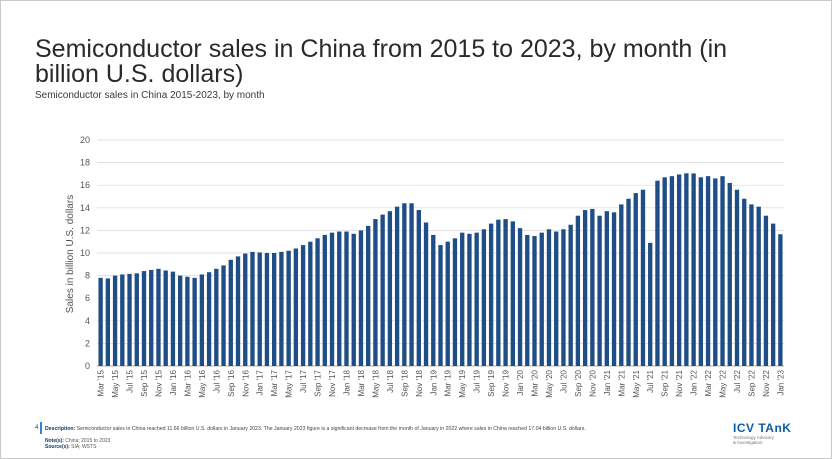 The image size is (832, 459). I want to click on x-tick-label: Nov '15, so click(158, 382).